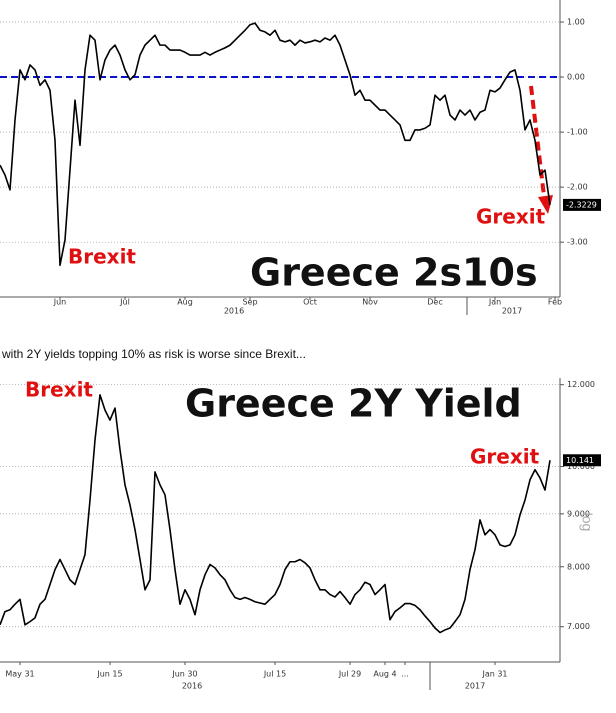 The height and width of the screenshot is (713, 616). What do you see at coordinates (494, 302) in the screenshot?
I see `x-tick-label: Jan` at bounding box center [494, 302].